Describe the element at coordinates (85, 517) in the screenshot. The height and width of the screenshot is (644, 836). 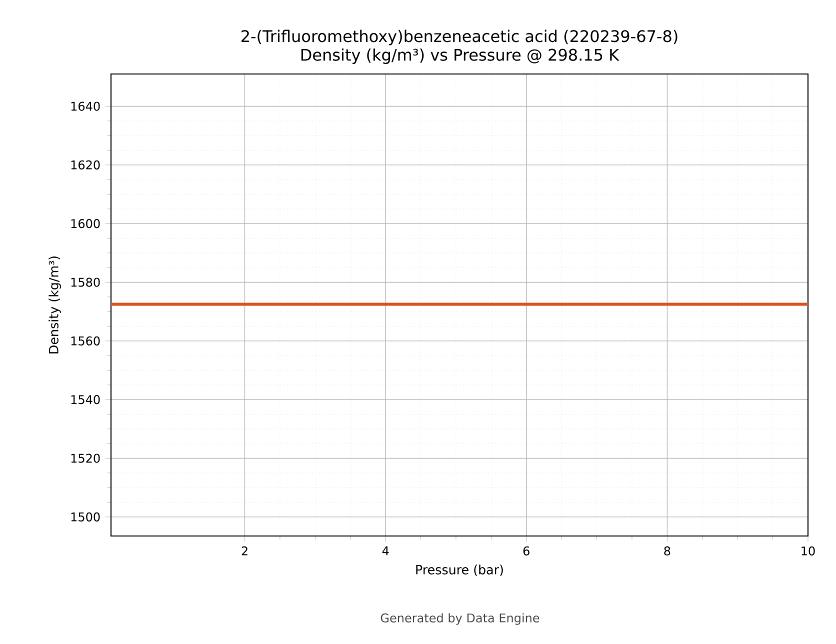
I see `y-tick-label: 1500` at that location.